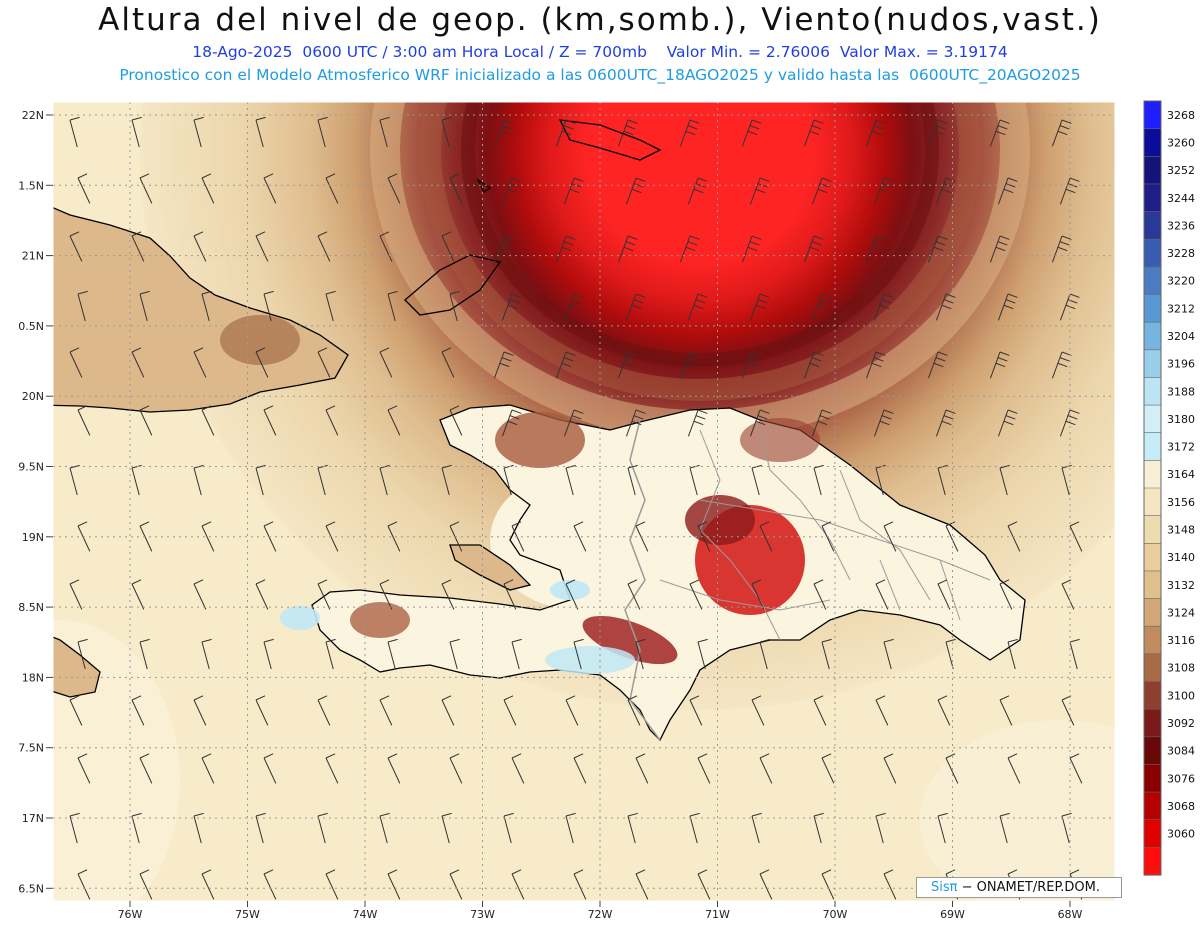  What do you see at coordinates (31, 467) in the screenshot?
I see `lat-label: 9.5N` at bounding box center [31, 467].